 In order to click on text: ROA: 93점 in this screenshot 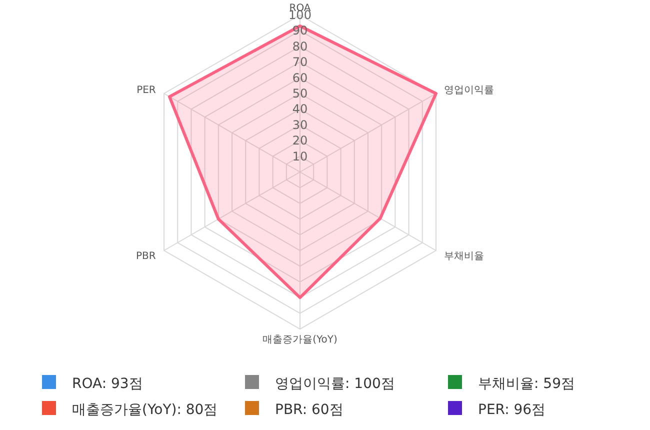, I will do `click(107, 384)`.